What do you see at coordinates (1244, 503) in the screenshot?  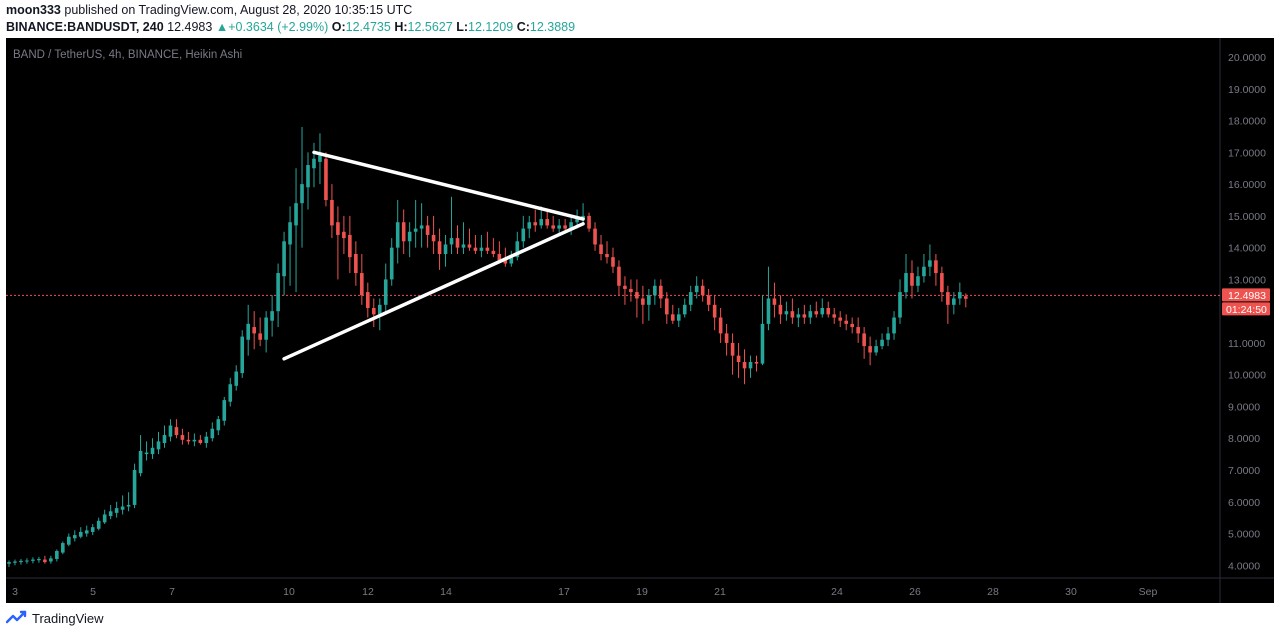 I see `y-tick-label: 6.0000` at bounding box center [1244, 503].